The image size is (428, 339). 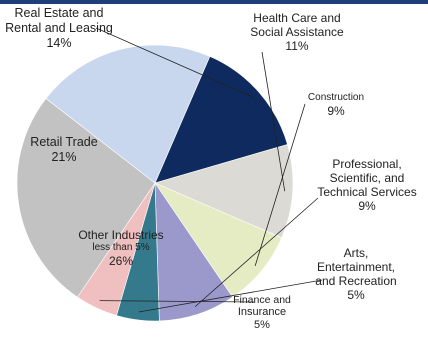 I want to click on label-construction-line1: Construction, so click(x=336, y=97).